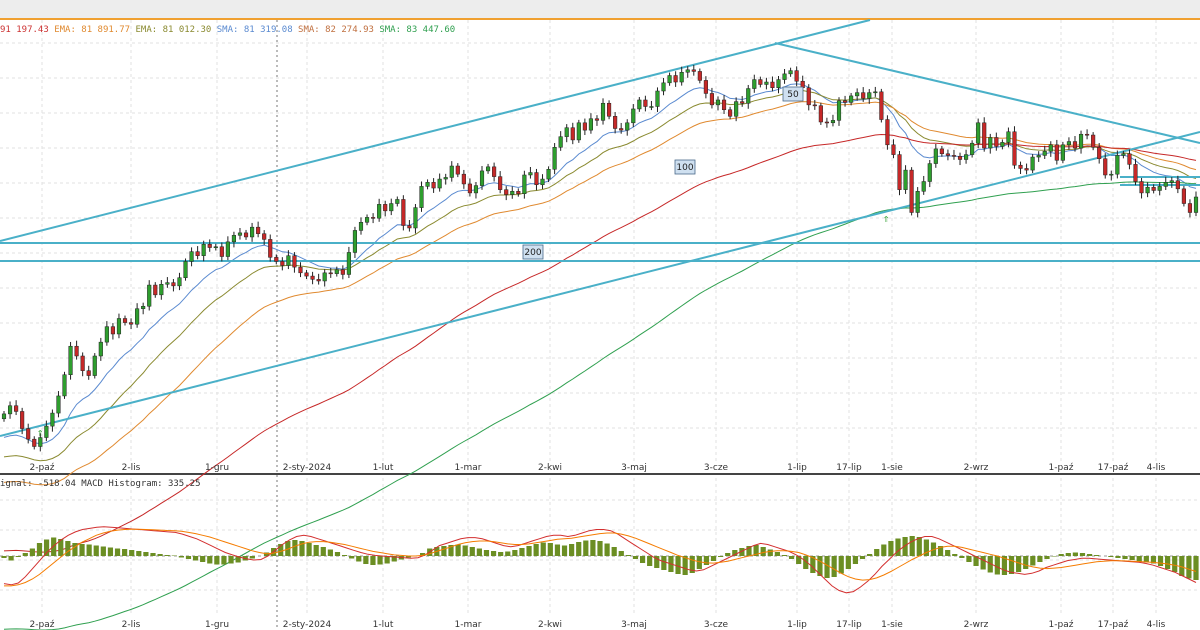 The height and width of the screenshot is (630, 1200). What do you see at coordinates (892, 625) in the screenshot?
I see `x-tick-label: 1-sie` at bounding box center [892, 625].